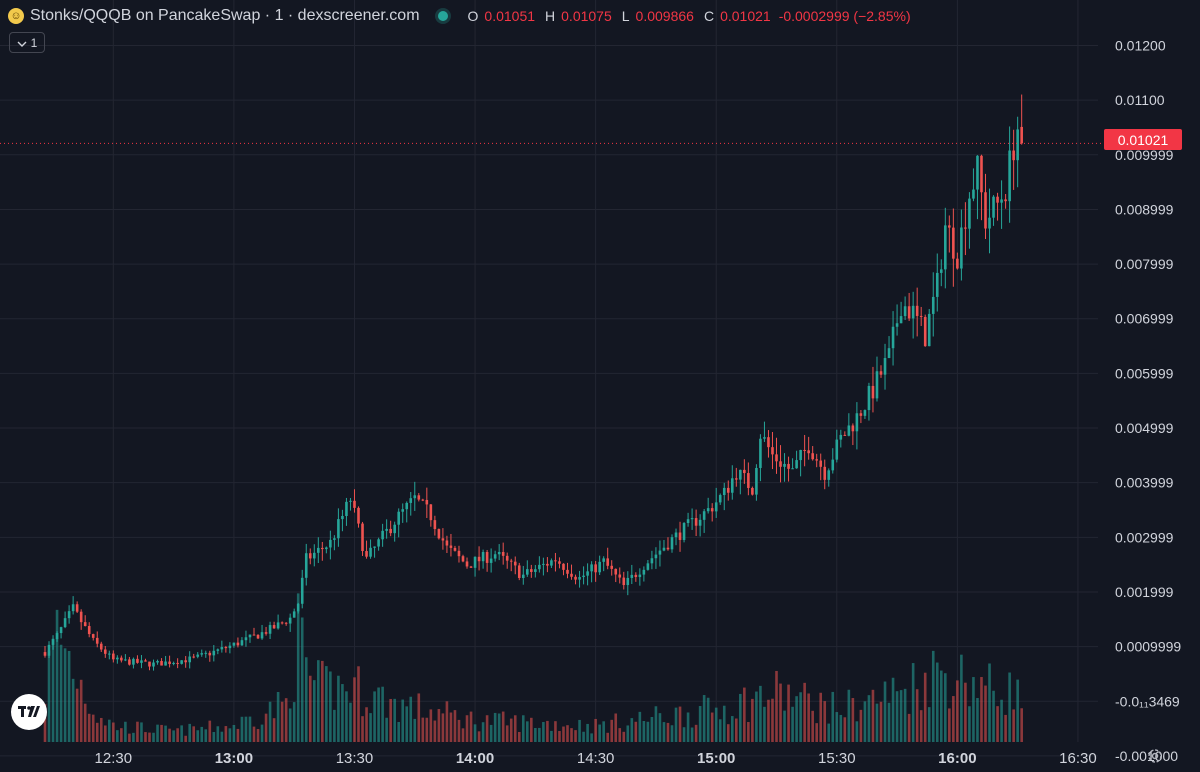 Image resolution: width=1200 pixels, height=772 pixels. I want to click on x-tick-label: 12:30, so click(114, 758).